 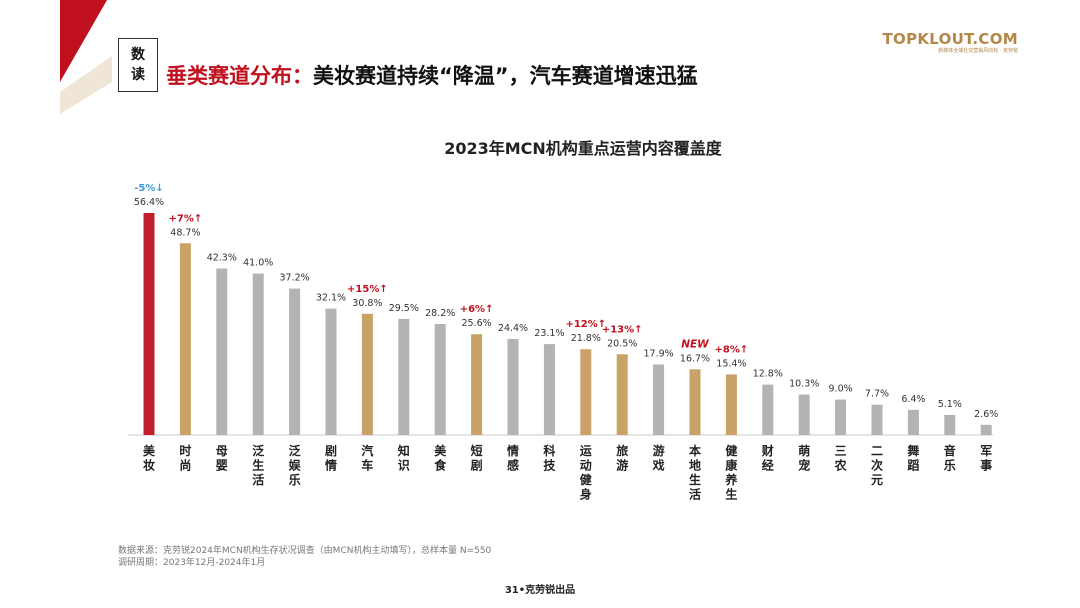 What do you see at coordinates (186, 218) in the screenshot?
I see `change-annotation: +7%↑` at bounding box center [186, 218].